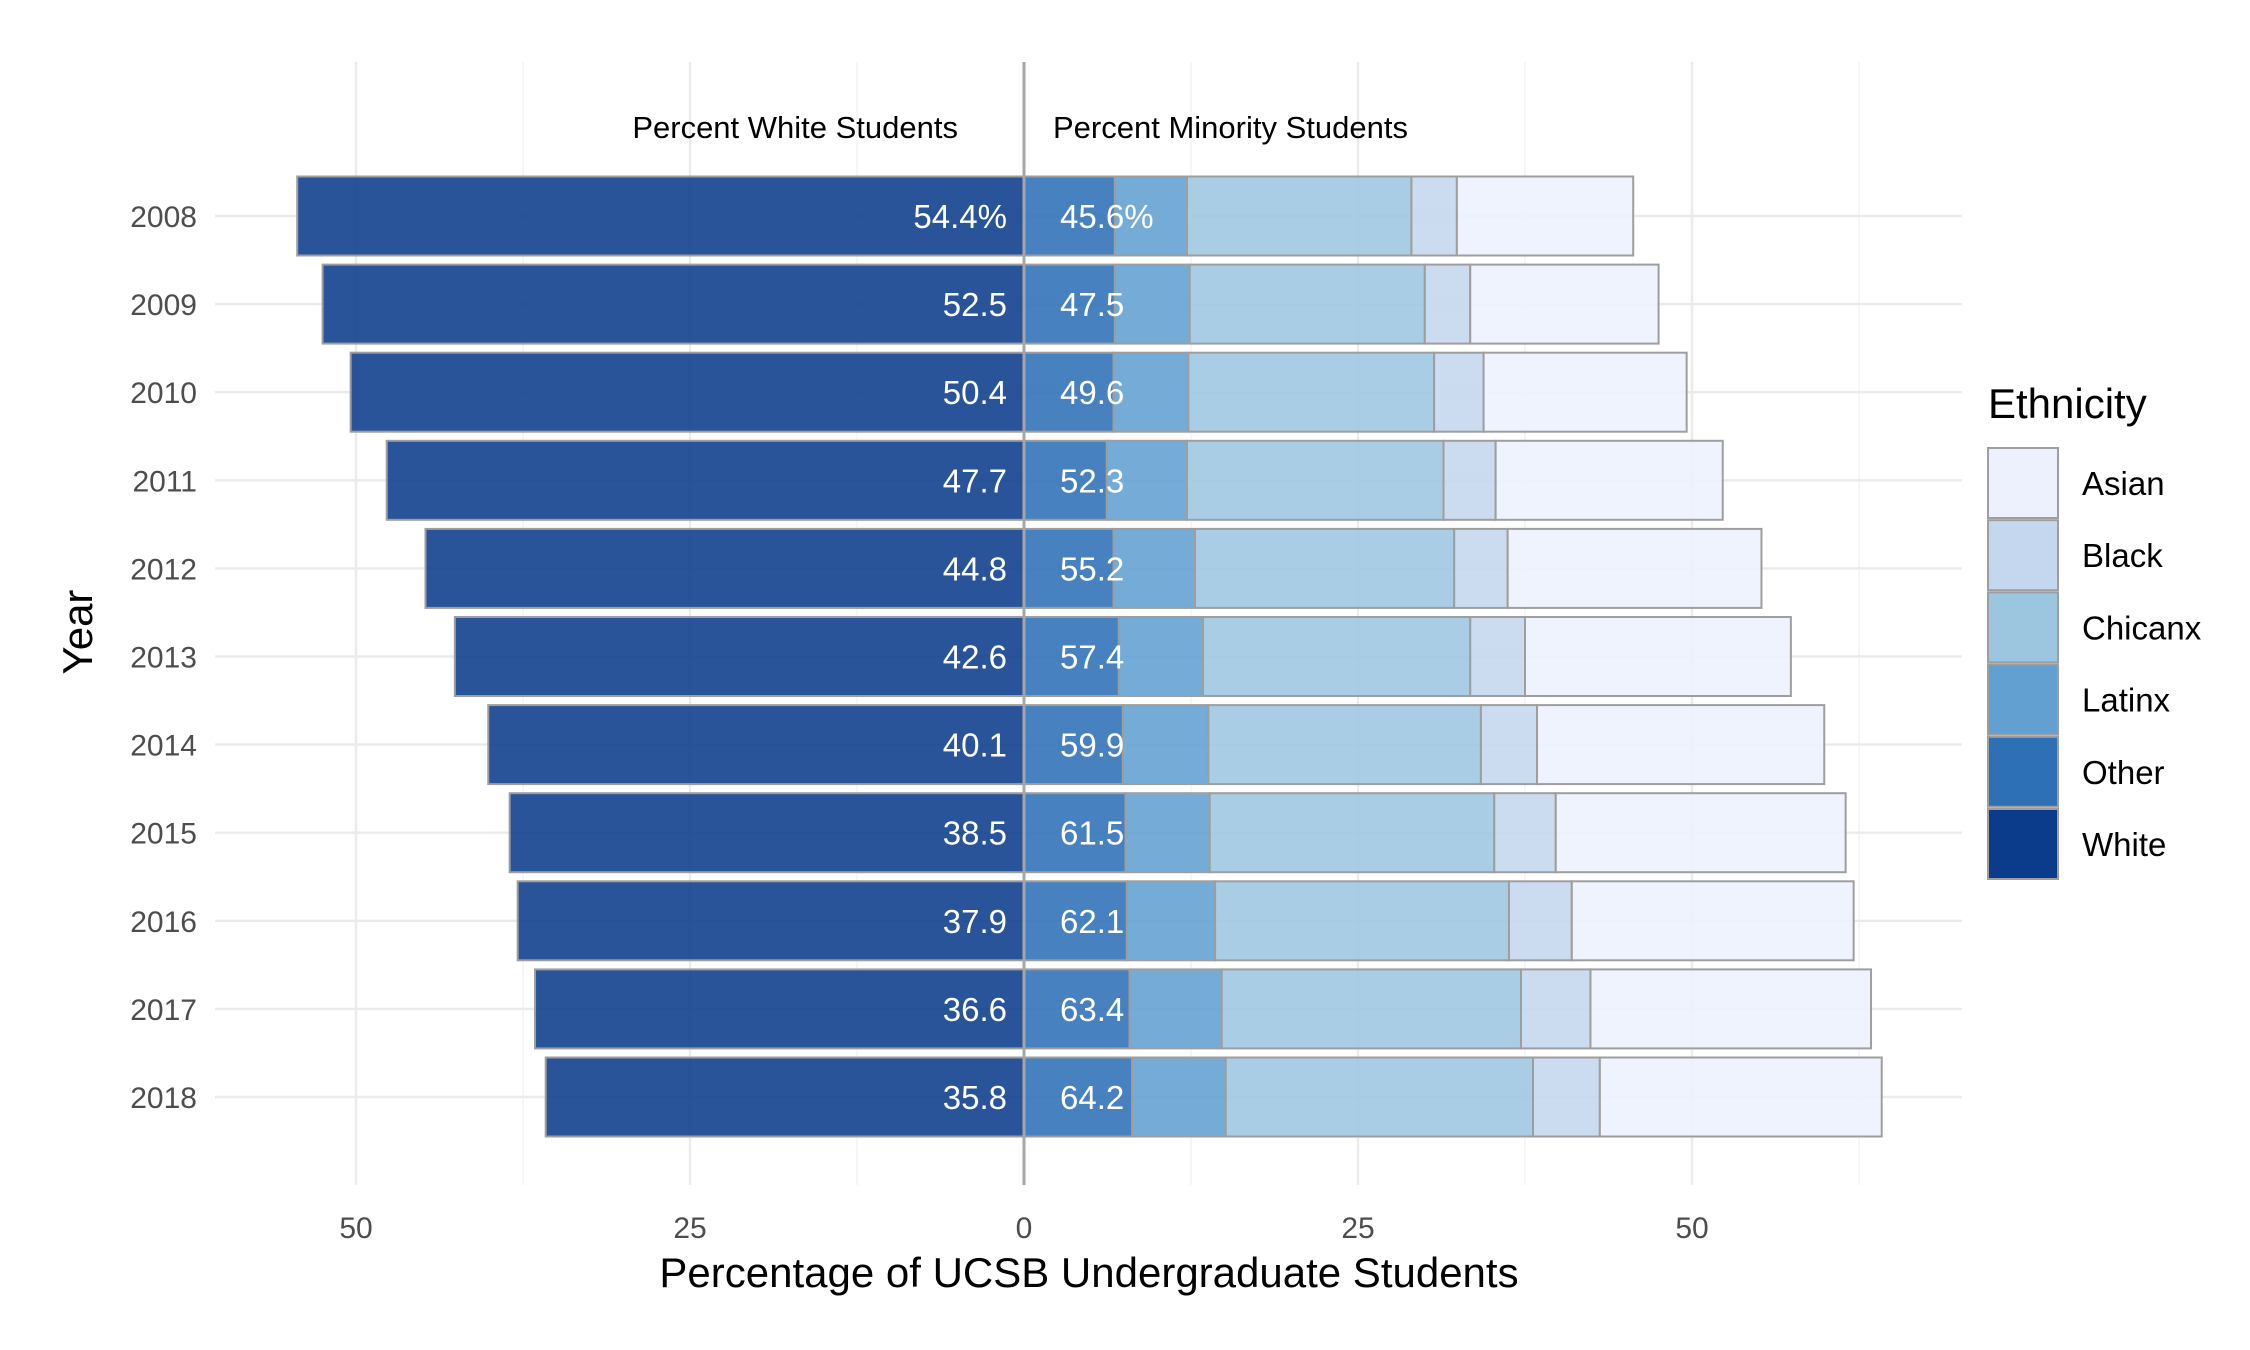  What do you see at coordinates (795, 127) in the screenshot?
I see `annotation-white: Percent White Students` at bounding box center [795, 127].